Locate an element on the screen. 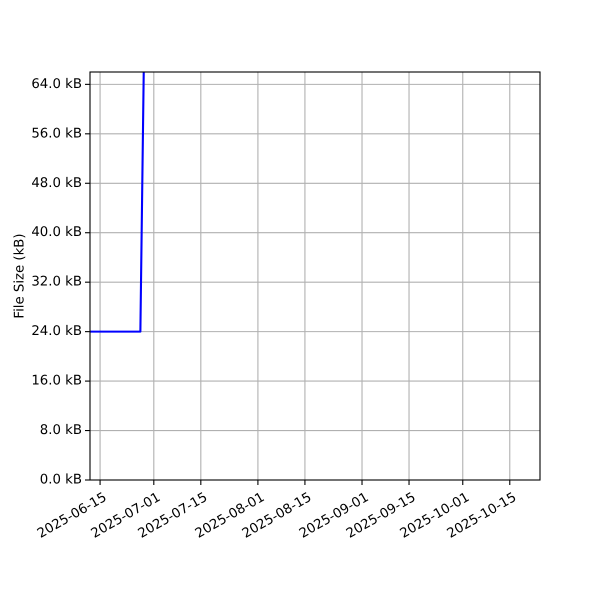 The width and height of the screenshot is (600, 600). y-tick-label: 0.0 kB is located at coordinates (61, 480).